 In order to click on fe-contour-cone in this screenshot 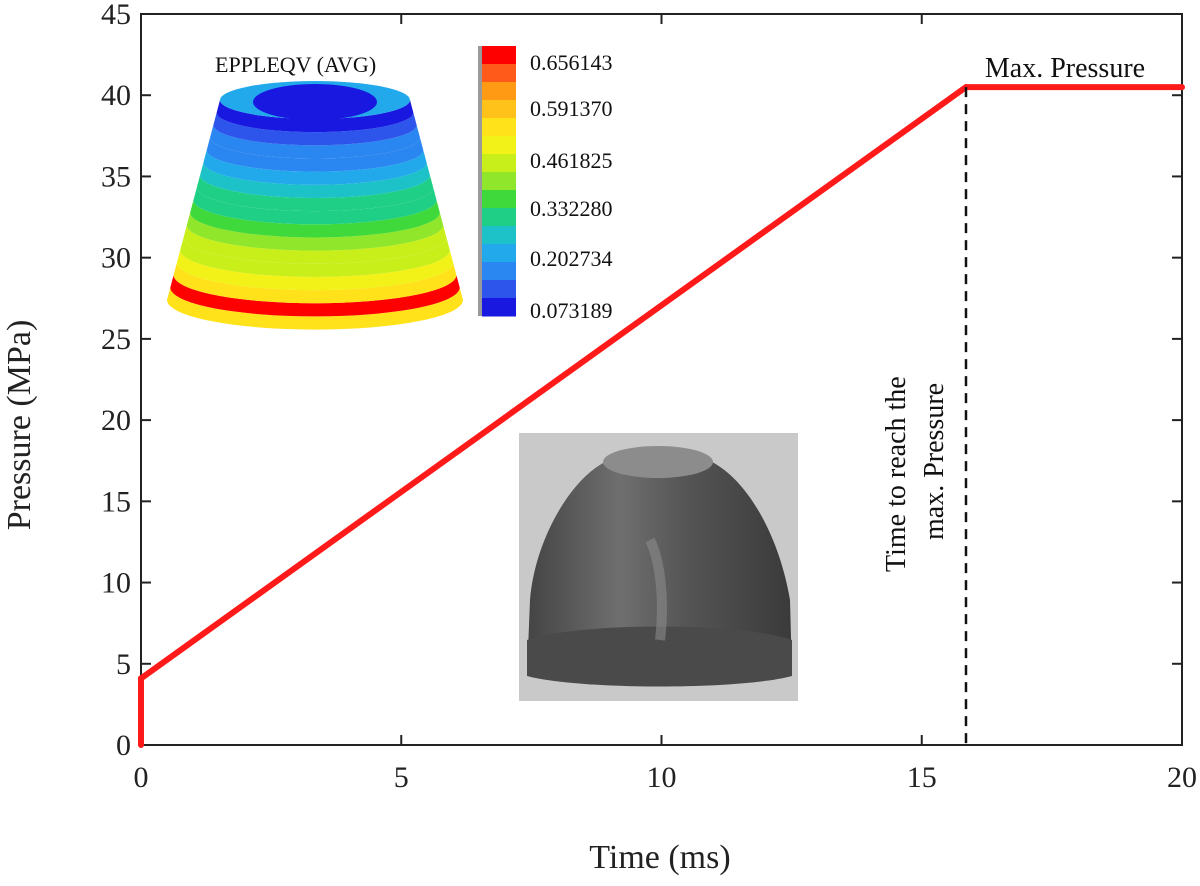, I will do `click(315, 205)`.